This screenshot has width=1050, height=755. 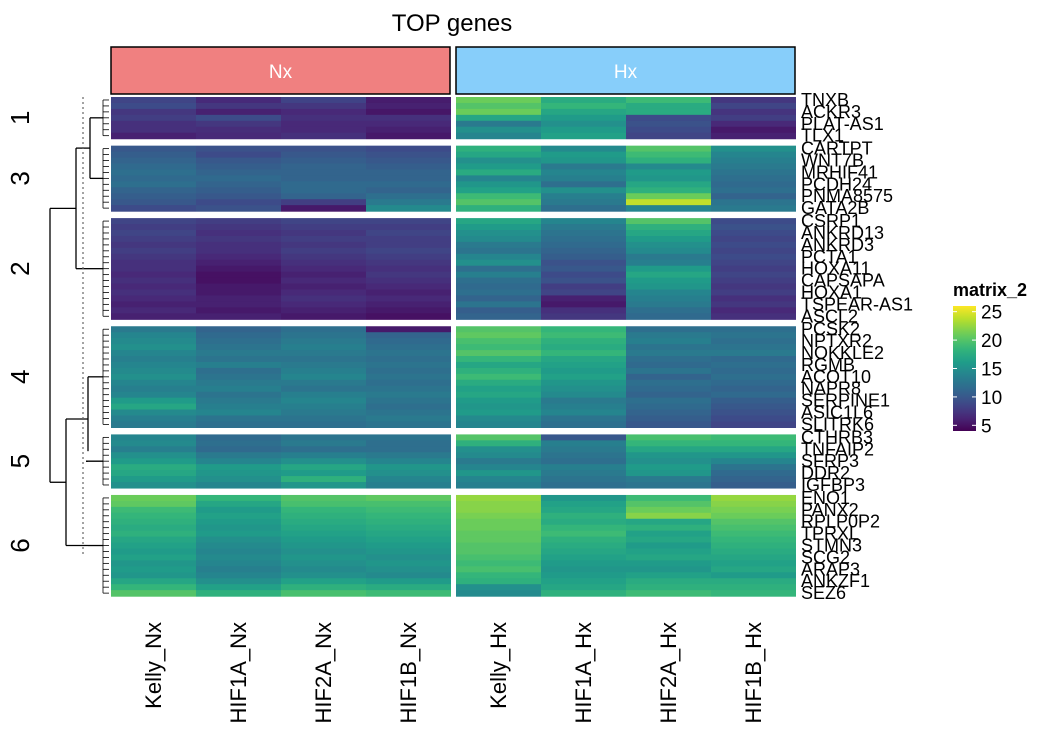 What do you see at coordinates (836, 184) in the screenshot?
I see `gene-label: PCDH24` at bounding box center [836, 184].